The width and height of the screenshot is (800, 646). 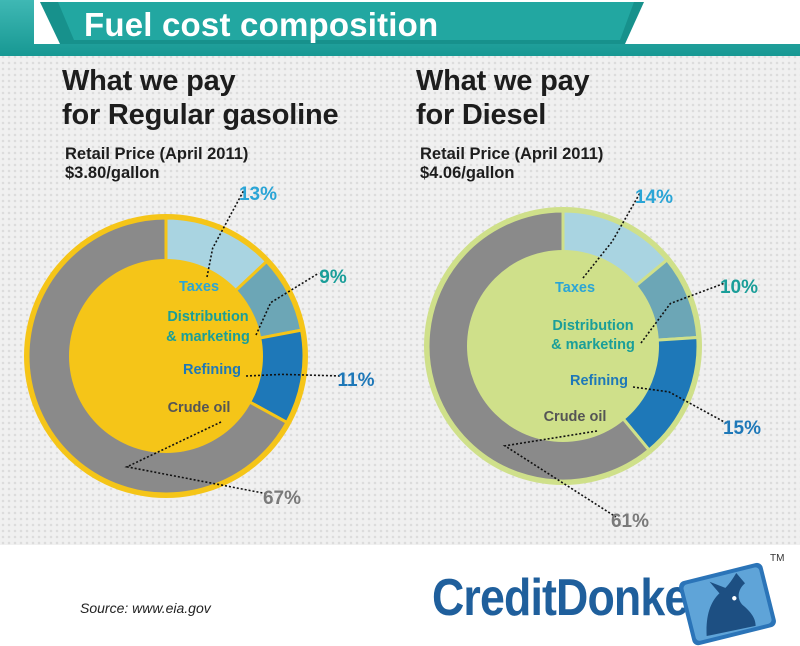 What do you see at coordinates (333, 277) in the screenshot?
I see `gas-value-label: 9%` at bounding box center [333, 277].